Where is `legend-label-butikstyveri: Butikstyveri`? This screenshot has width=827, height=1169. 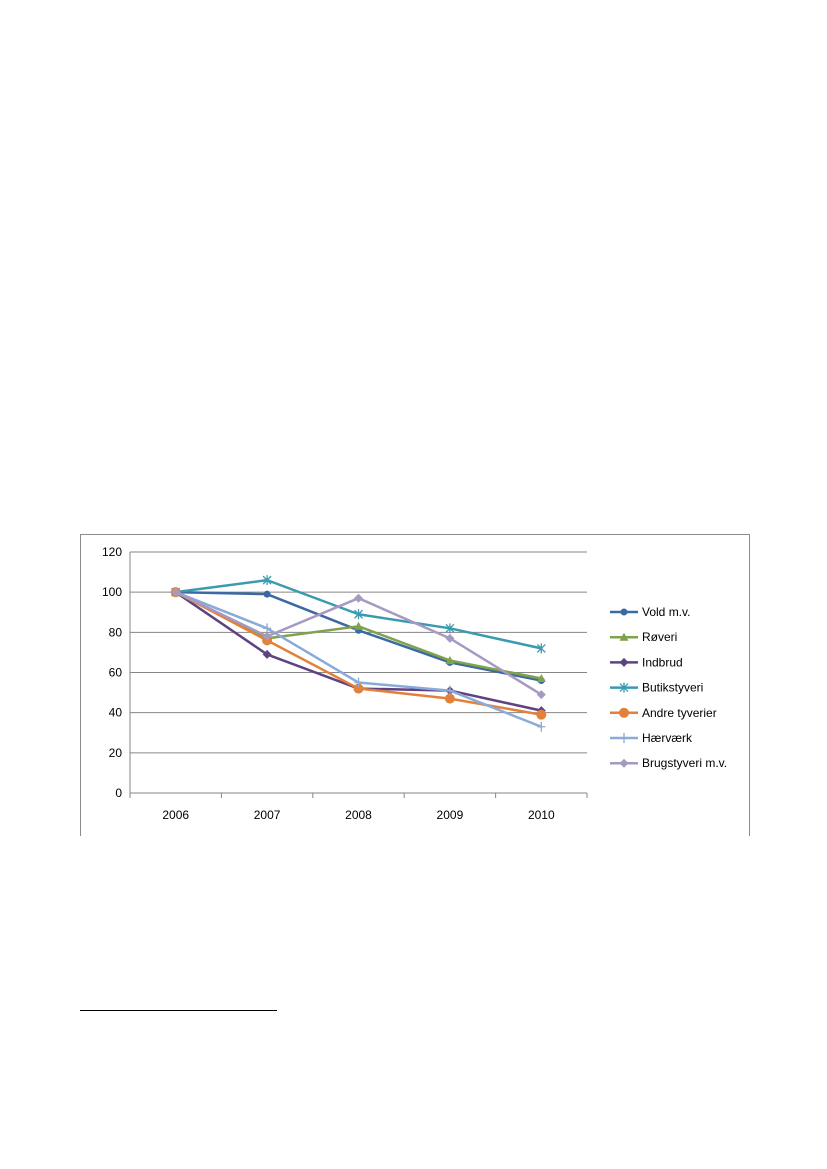 legend-label-butikstyveri: Butikstyveri is located at coordinates (672, 688).